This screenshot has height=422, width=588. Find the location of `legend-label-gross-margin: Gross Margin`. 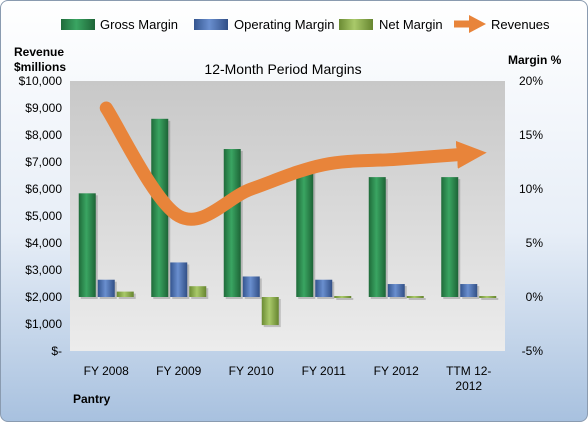

legend-label-gross-margin: Gross Margin is located at coordinates (139, 24).